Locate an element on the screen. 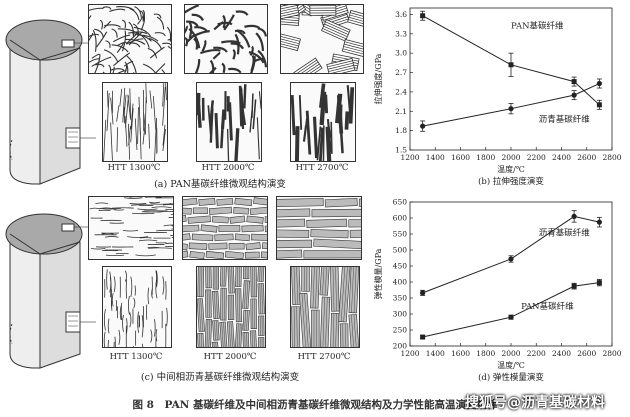  y-tick-label: 600 is located at coordinates (400, 218).